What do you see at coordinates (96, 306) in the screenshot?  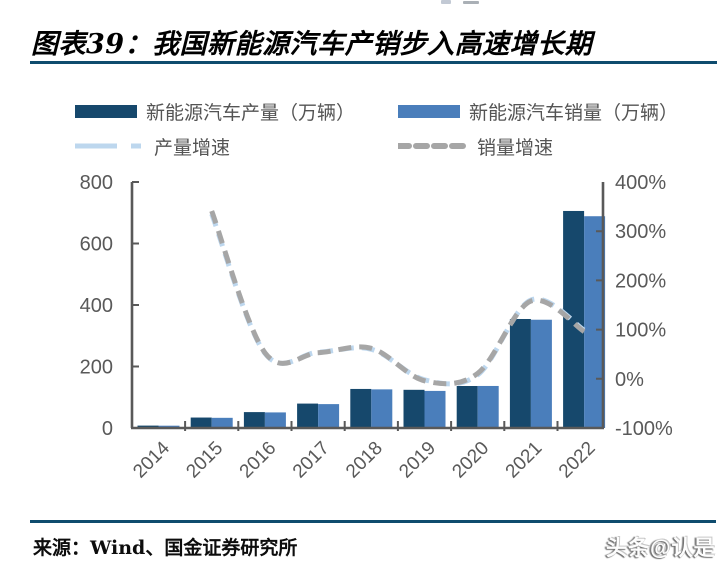 I see `left-axis-label-400: 400` at bounding box center [96, 306].